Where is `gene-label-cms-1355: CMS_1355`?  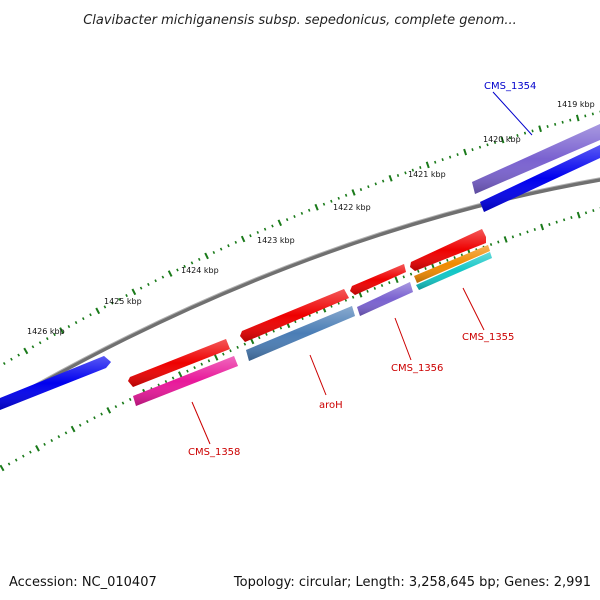 gene-label-cms-1355: CMS_1355 is located at coordinates (488, 337).